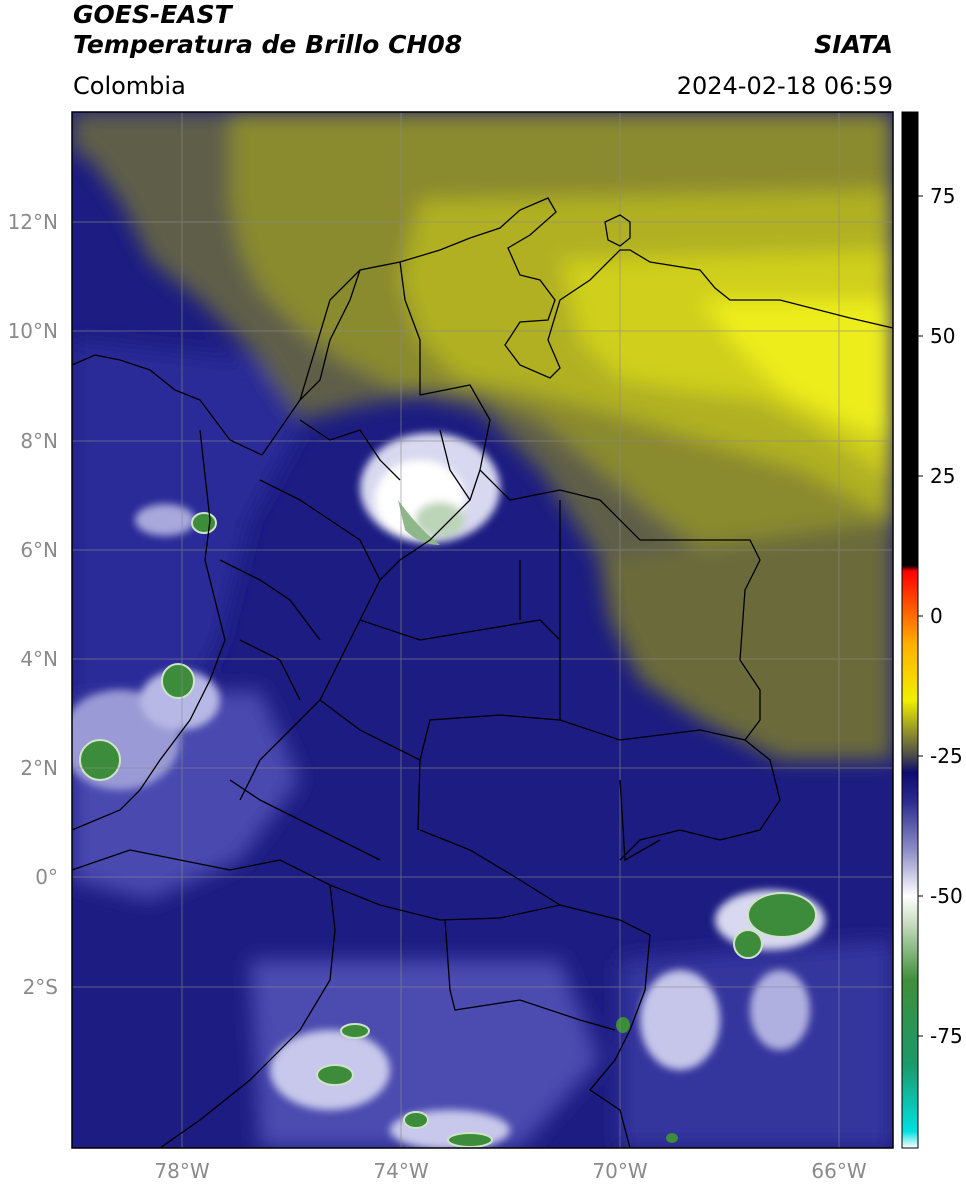 Image resolution: width=966 pixels, height=1190 pixels. What do you see at coordinates (932, 630) in the screenshot?
I see `colorbar: 75 50 25 0 -25 -50 -75` at bounding box center [932, 630].